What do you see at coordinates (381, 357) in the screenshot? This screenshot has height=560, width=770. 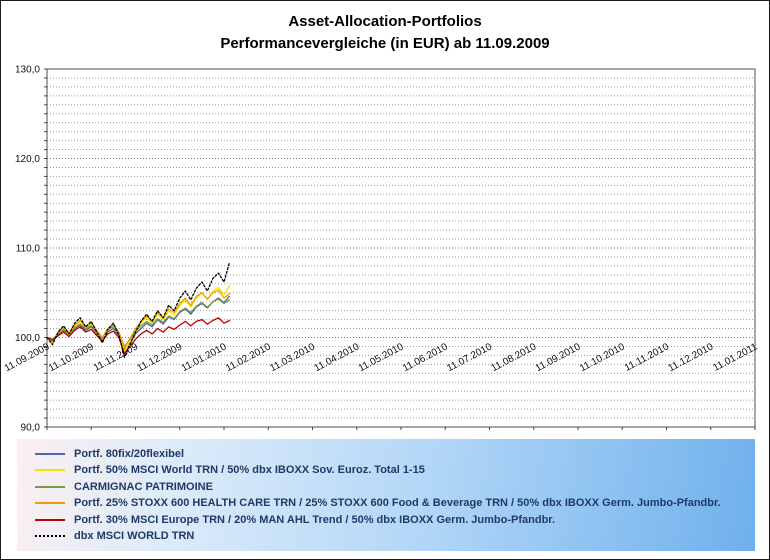 I see `svg-text: 11.05.2010` at bounding box center [381, 357].